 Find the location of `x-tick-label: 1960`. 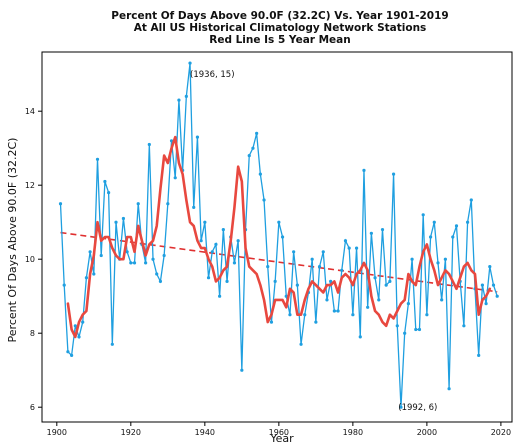

x-tick-label: 1960 is located at coordinates (279, 432).